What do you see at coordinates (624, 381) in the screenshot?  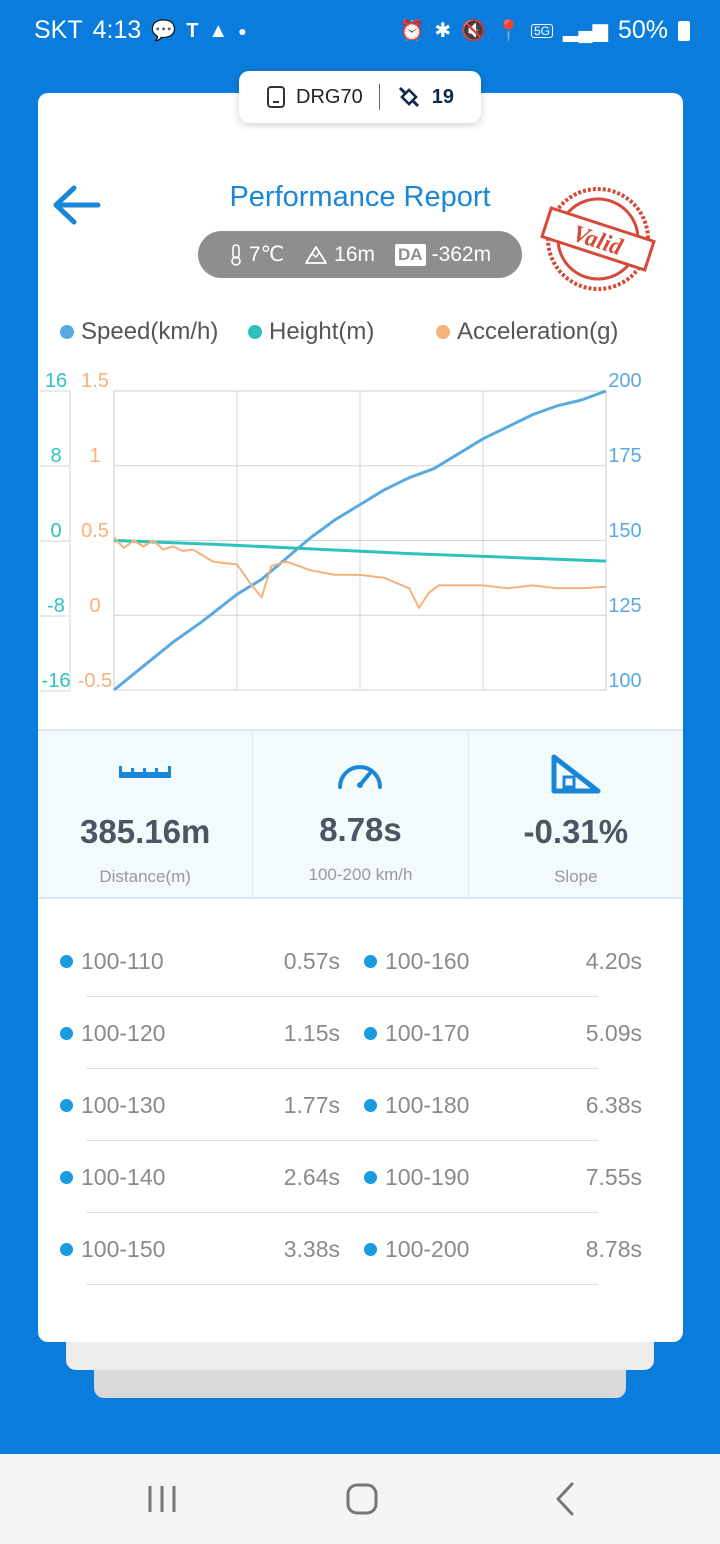 I see `speed-axis-tick-label: 200` at bounding box center [624, 381].